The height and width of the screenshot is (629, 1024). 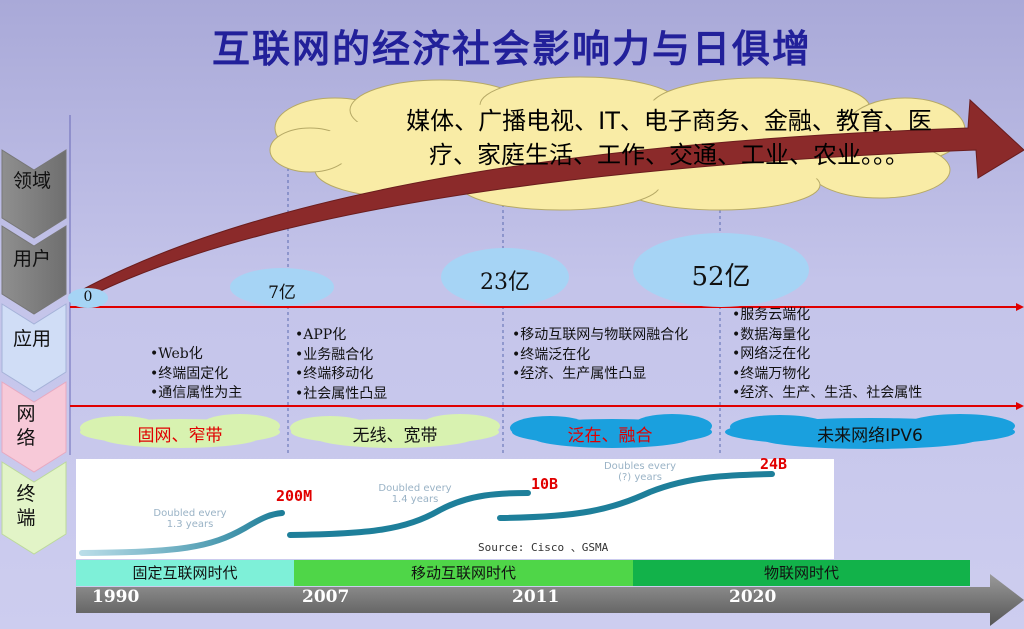 What do you see at coordinates (543, 547) in the screenshot?
I see `source-note: Source: Cisco 、GSMA` at bounding box center [543, 547].